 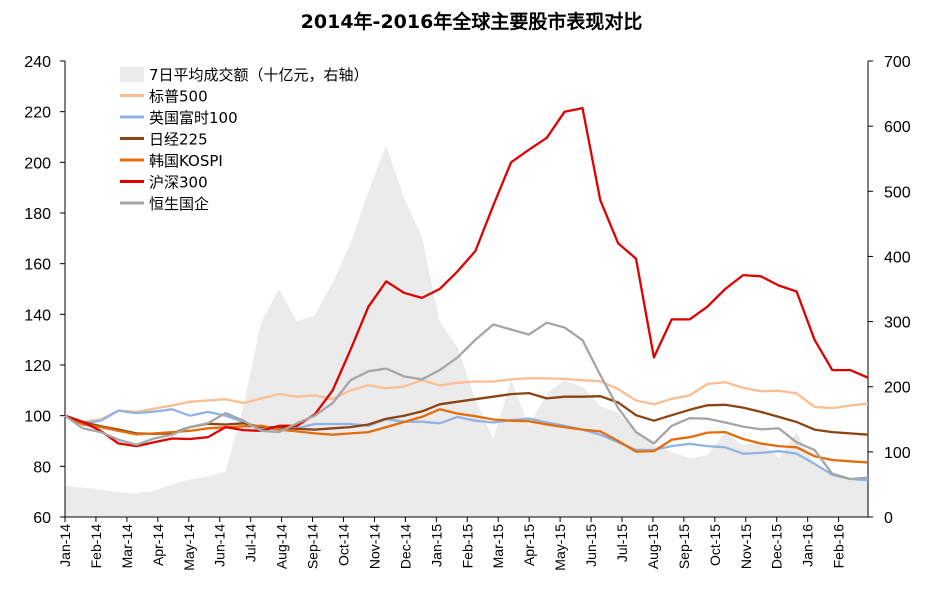 I want to click on x-tick-label: Jul-15, so click(x=622, y=543).